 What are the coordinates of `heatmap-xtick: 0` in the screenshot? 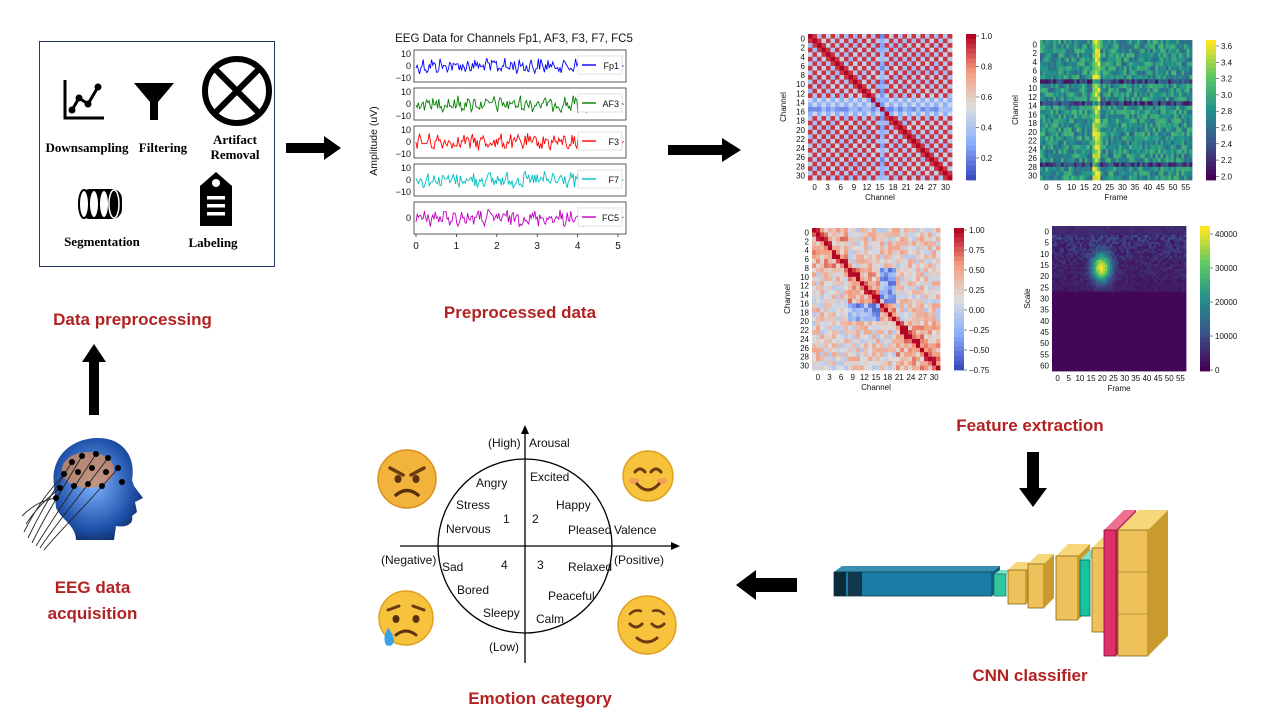 It's located at (818, 377).